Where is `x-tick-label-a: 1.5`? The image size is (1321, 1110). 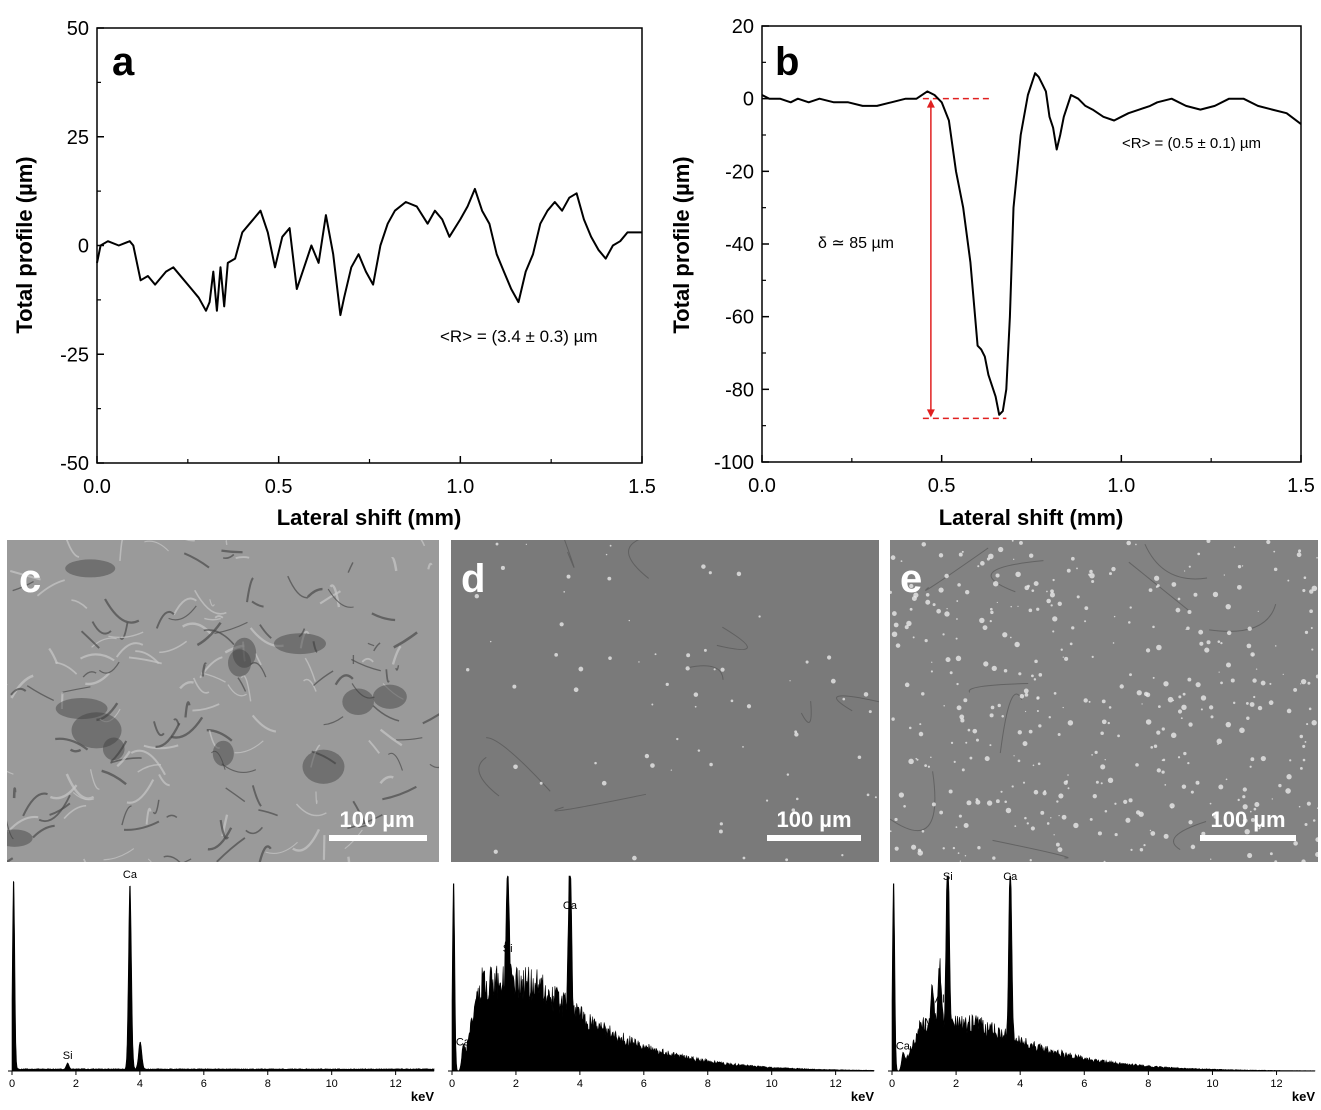 x-tick-label-a: 1.5 is located at coordinates (642, 487).